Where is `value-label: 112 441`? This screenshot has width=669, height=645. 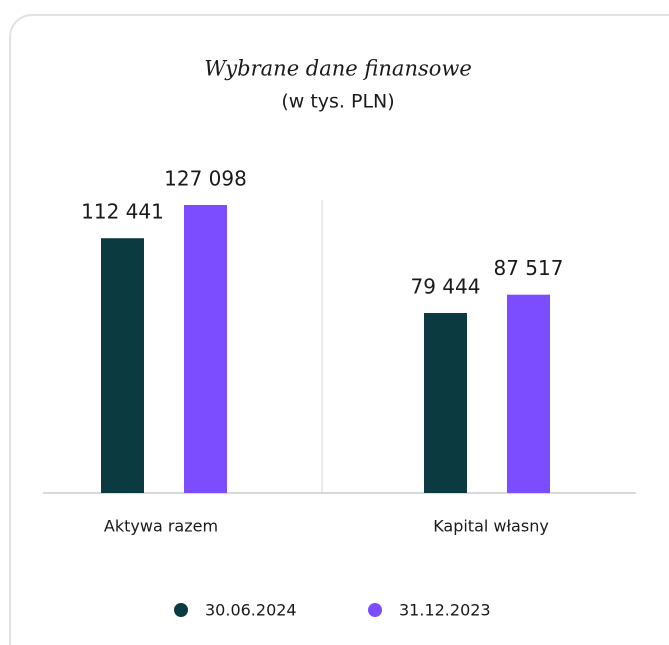
value-label: 112 441 is located at coordinates (122, 212).